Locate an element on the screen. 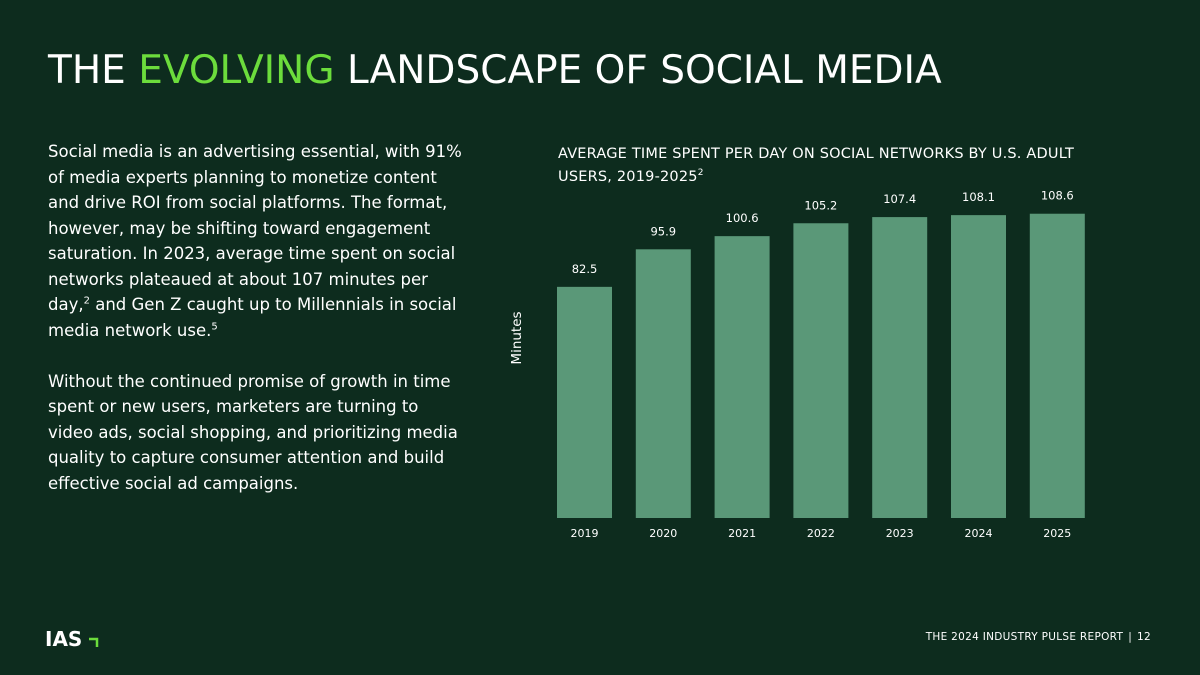 This screenshot has width=1200, height=675. bar-2022 is located at coordinates (821, 370).